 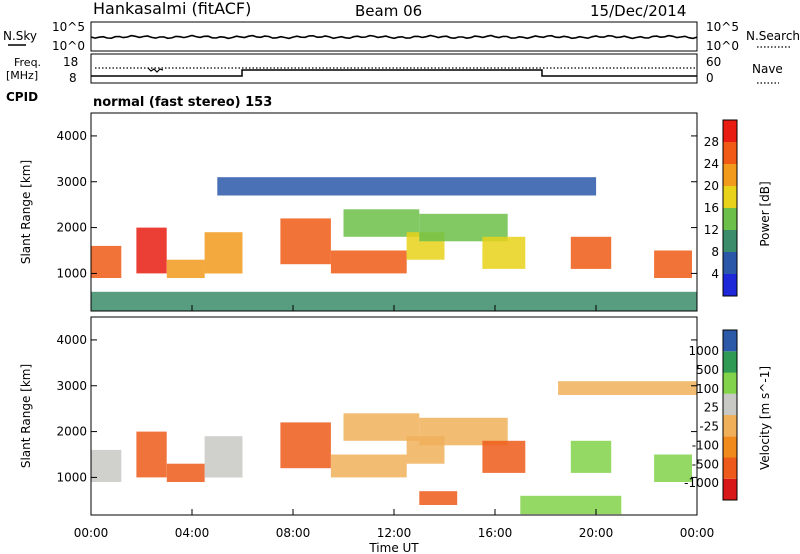 What do you see at coordinates (393, 547) in the screenshot?
I see `time-axis-label: Time UT` at bounding box center [393, 547].